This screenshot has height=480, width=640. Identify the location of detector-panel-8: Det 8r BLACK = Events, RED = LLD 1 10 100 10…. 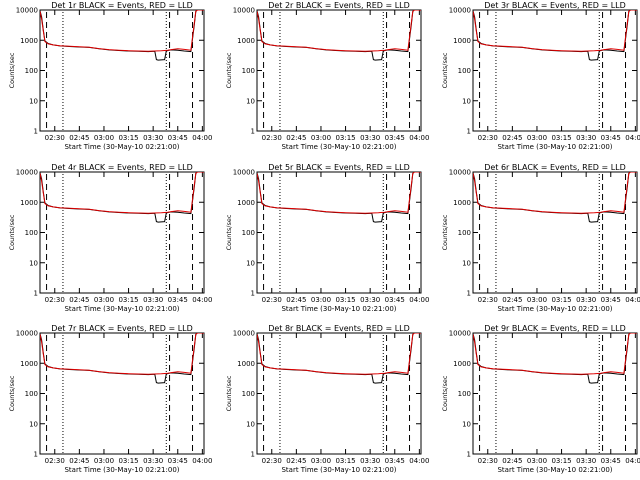
(327, 399).